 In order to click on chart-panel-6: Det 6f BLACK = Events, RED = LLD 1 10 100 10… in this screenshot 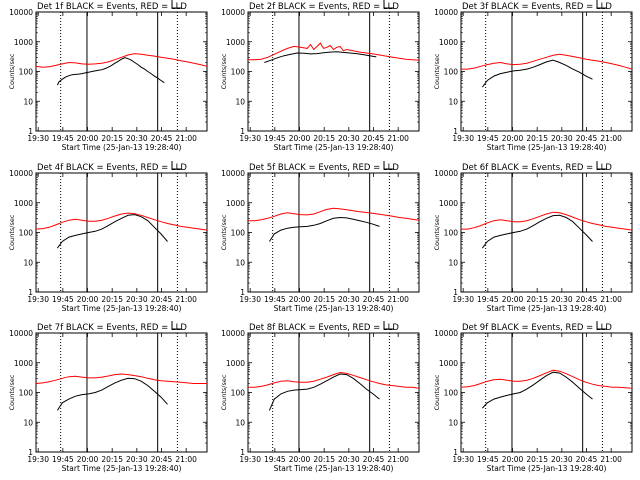, I will do `click(533, 237)`.